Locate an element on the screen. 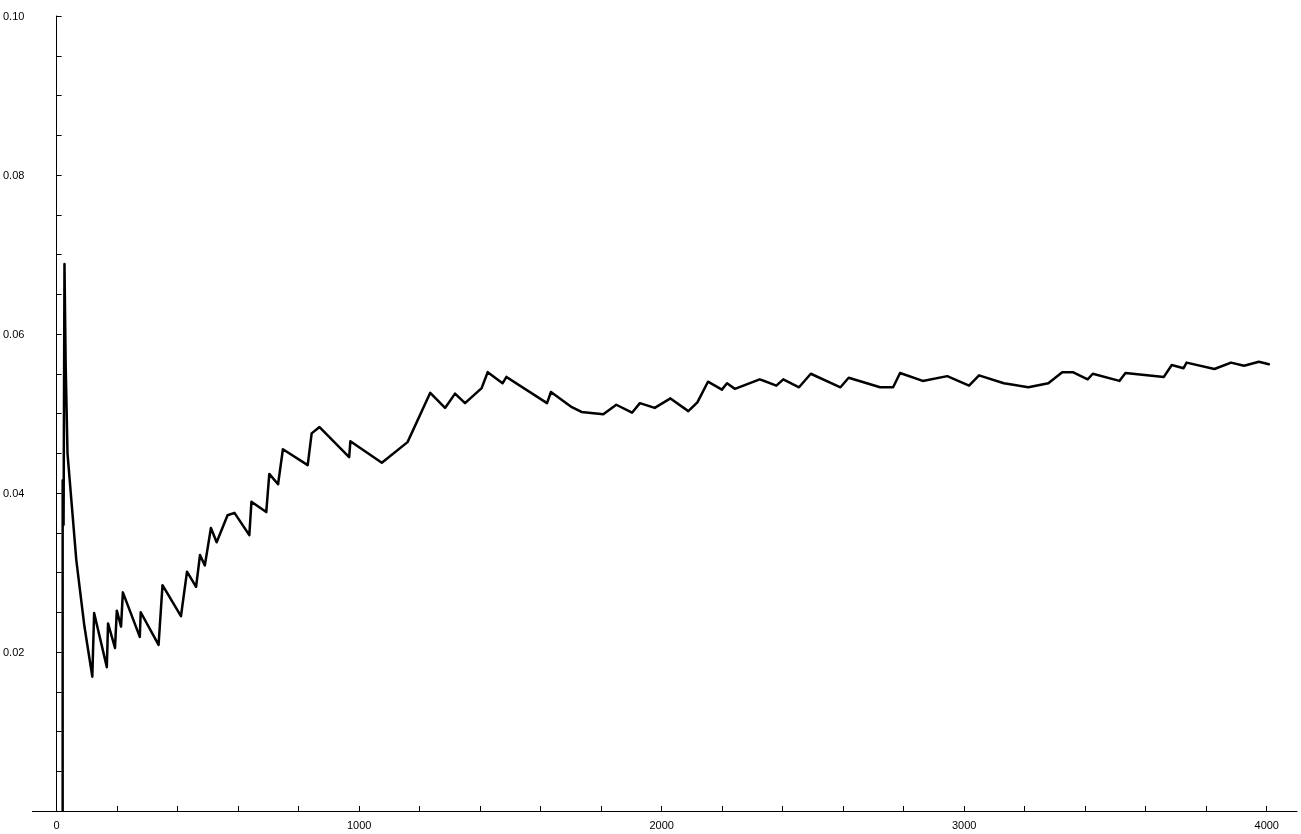  y-tick-label: 0.10 is located at coordinates (13, 16).